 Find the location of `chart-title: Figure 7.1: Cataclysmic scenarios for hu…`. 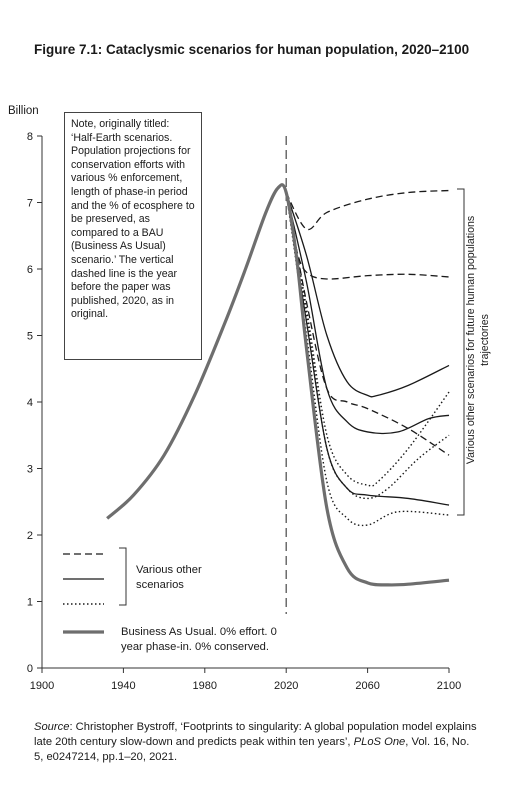

chart-title: Figure 7.1: Cataclysmic scenarios for hu… is located at coordinates (252, 49).